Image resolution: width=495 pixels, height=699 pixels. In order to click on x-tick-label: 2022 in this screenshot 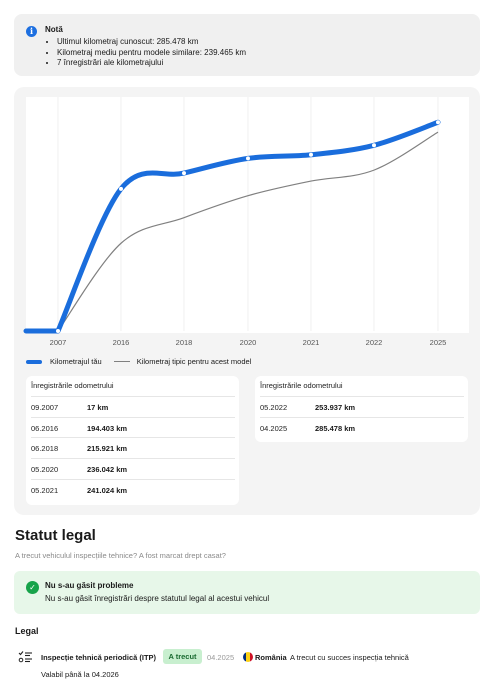, I will do `click(374, 342)`.